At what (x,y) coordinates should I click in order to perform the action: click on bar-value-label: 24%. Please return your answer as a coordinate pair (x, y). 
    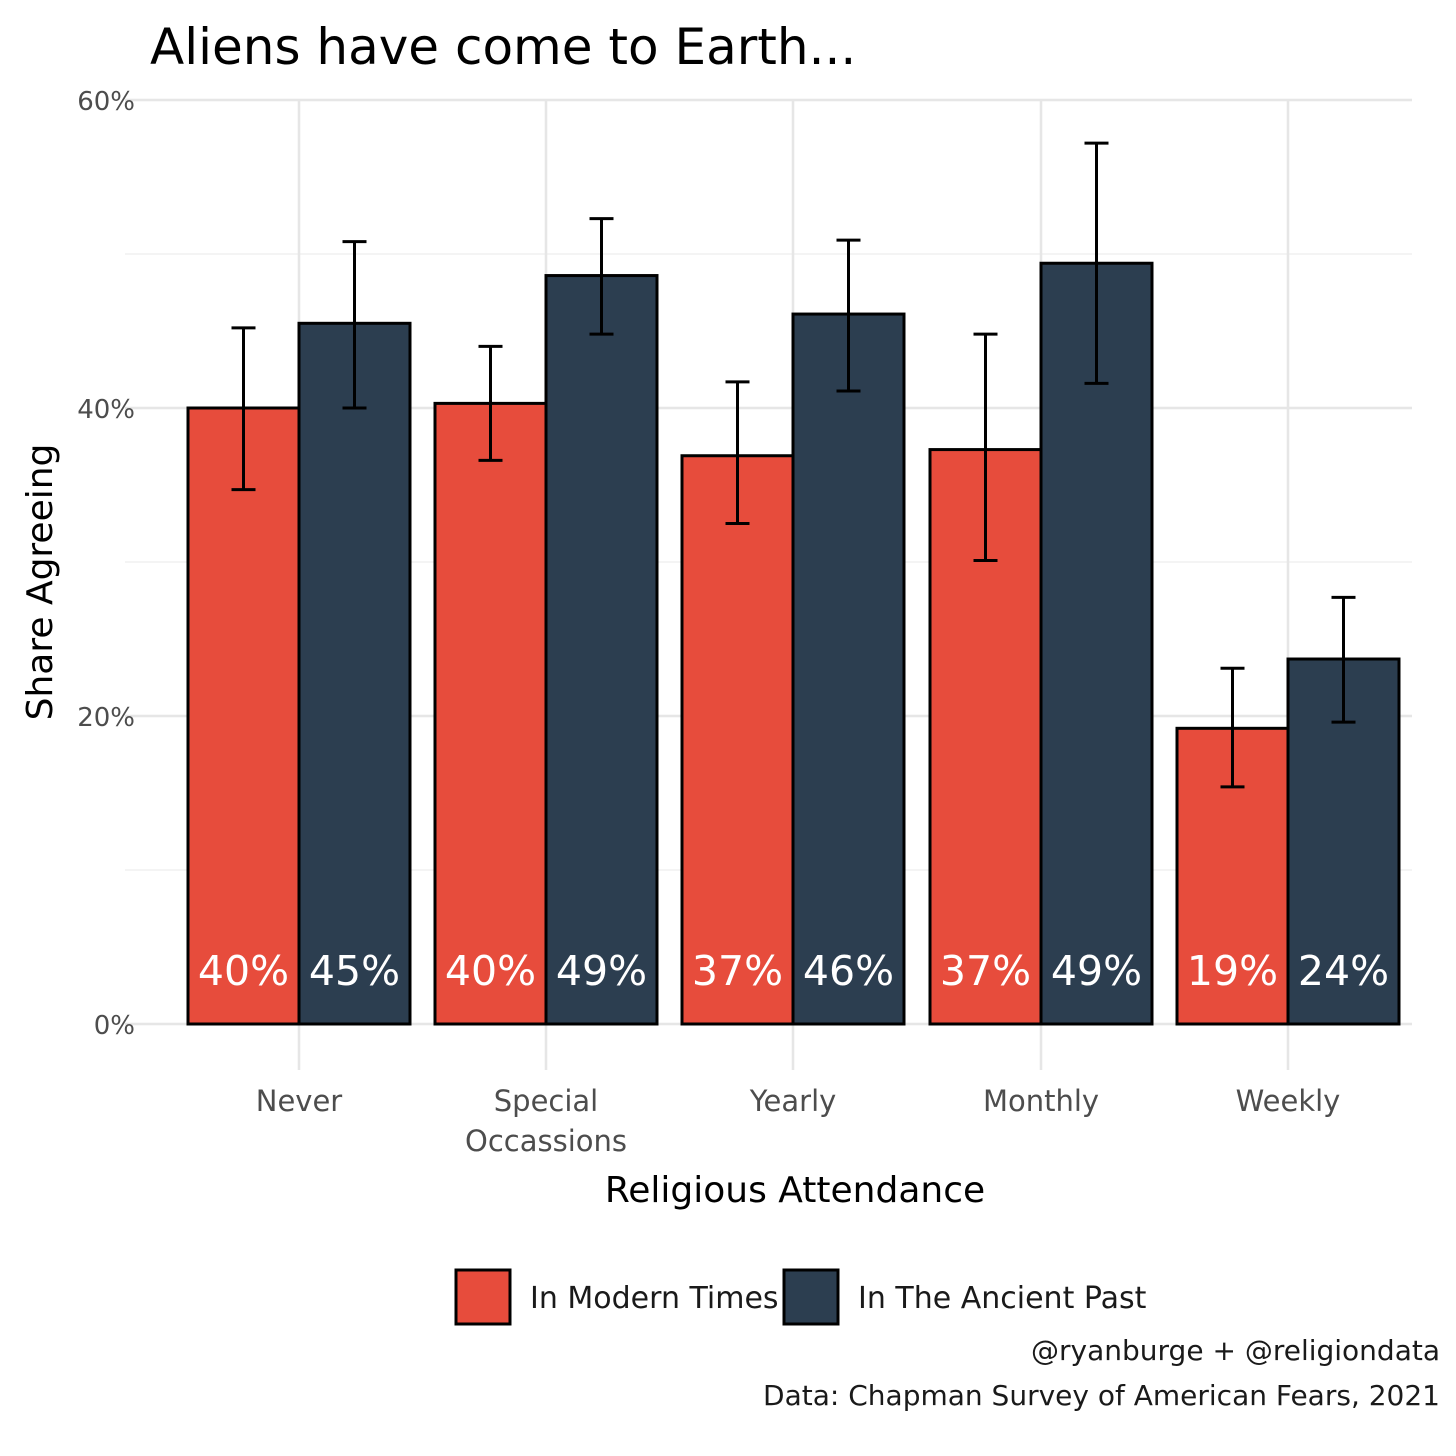
    Looking at the image, I should click on (1343, 971).